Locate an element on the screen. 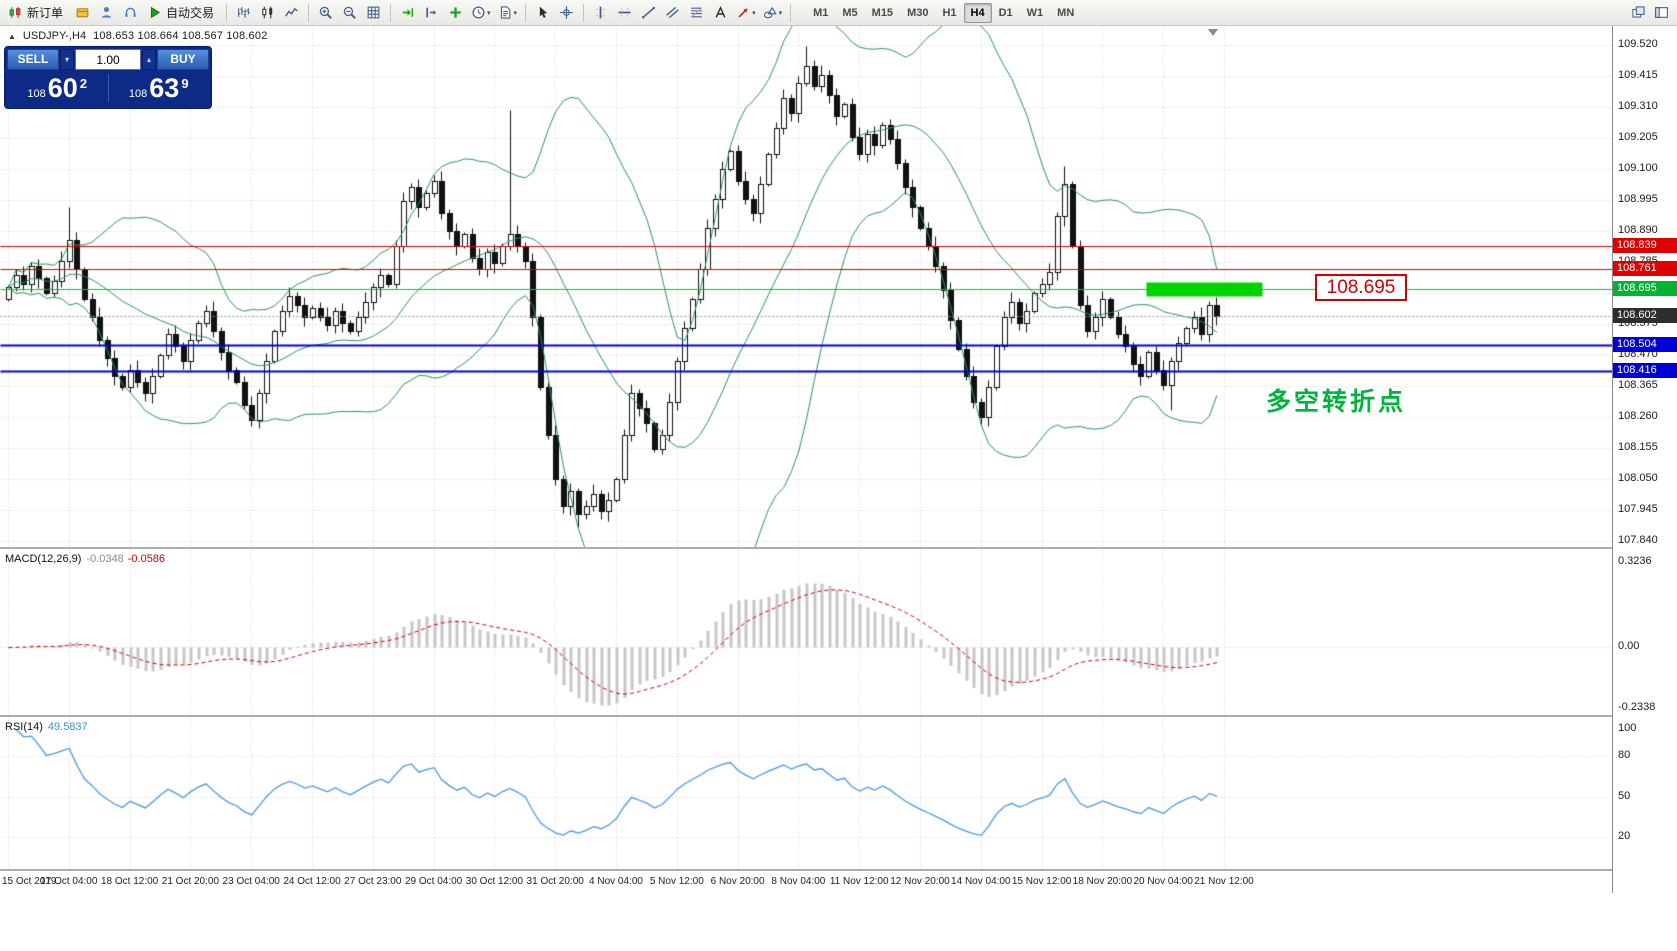  window-list-button is located at coordinates (1638, 12).